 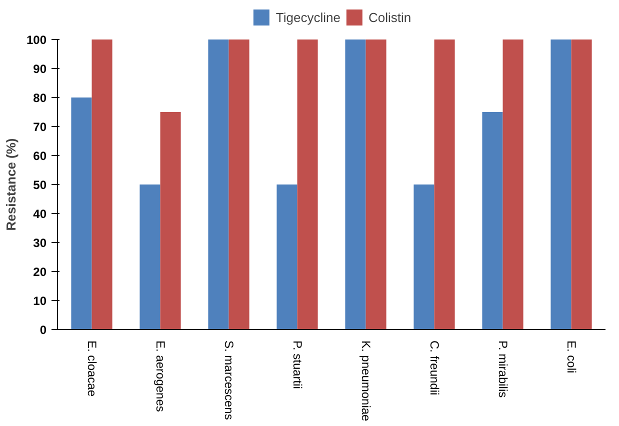 I want to click on legend-label: Colistin, so click(x=390, y=17).